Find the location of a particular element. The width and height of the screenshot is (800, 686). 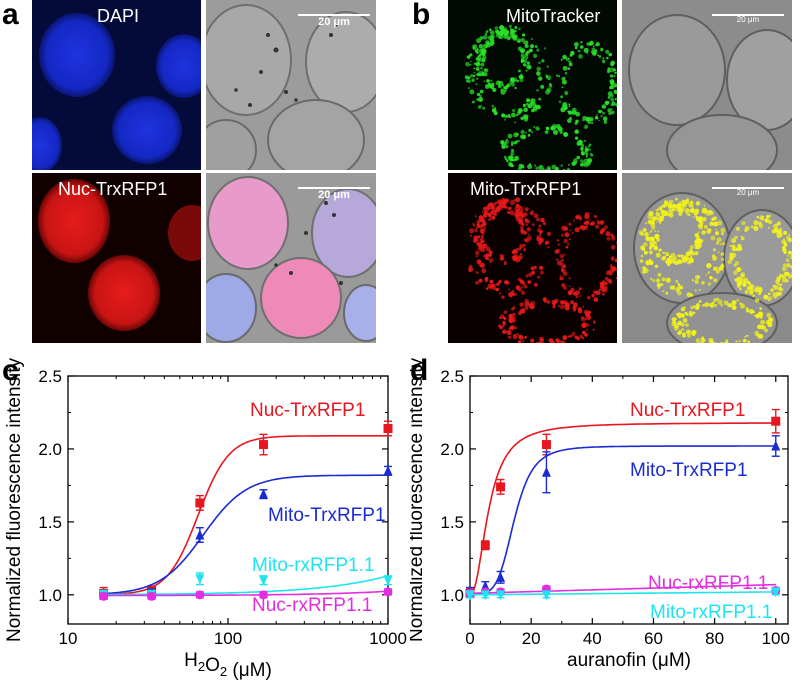

mitotracker-label: MitoTracker is located at coordinates (553, 16).